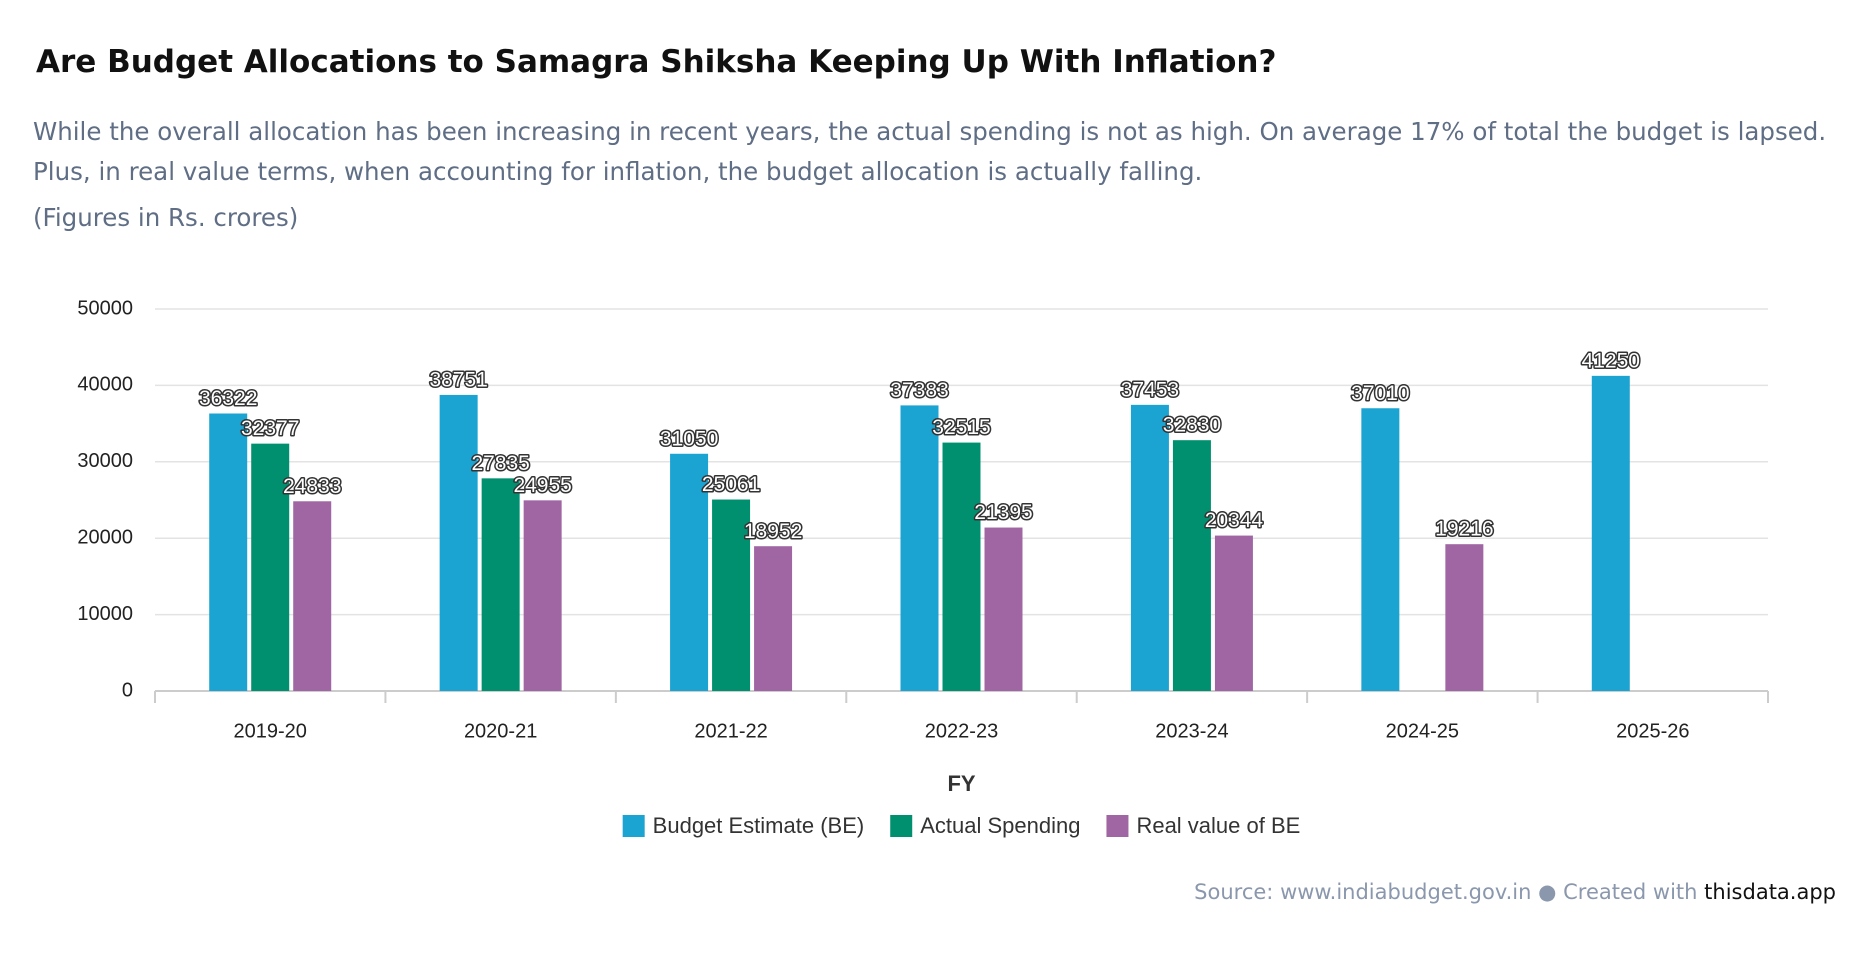 This screenshot has height=960, width=1860. I want to click on y-tick-label: 40000, so click(105, 385).